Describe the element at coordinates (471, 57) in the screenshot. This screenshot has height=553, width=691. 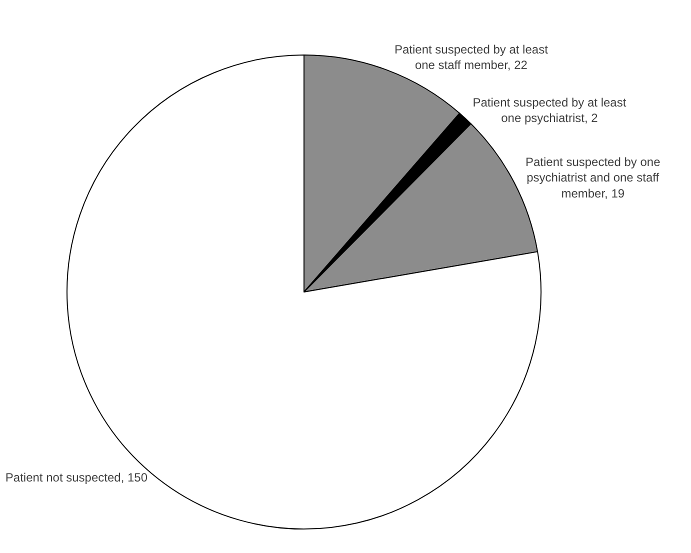
I see `slice-label: Patient suspected by at least one staff member, 22` at that location.